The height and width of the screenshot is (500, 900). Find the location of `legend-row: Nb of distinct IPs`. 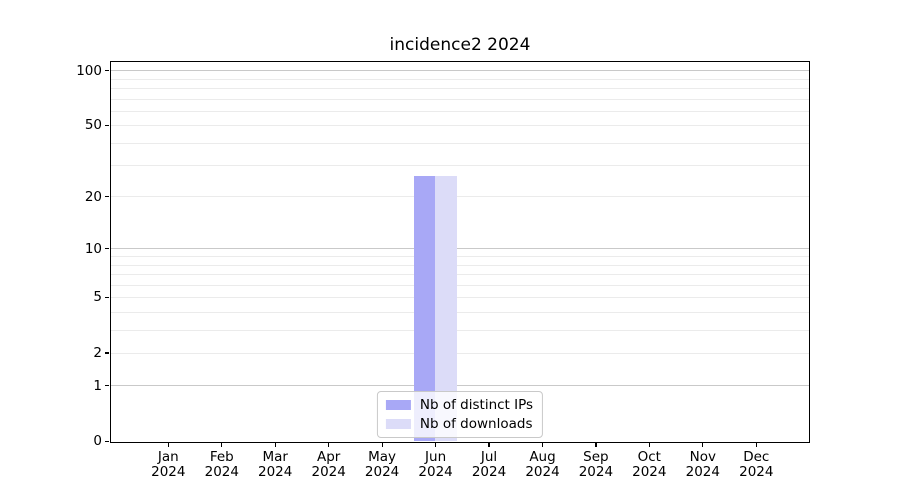

legend-row: Nb of distinct IPs is located at coordinates (459, 405).